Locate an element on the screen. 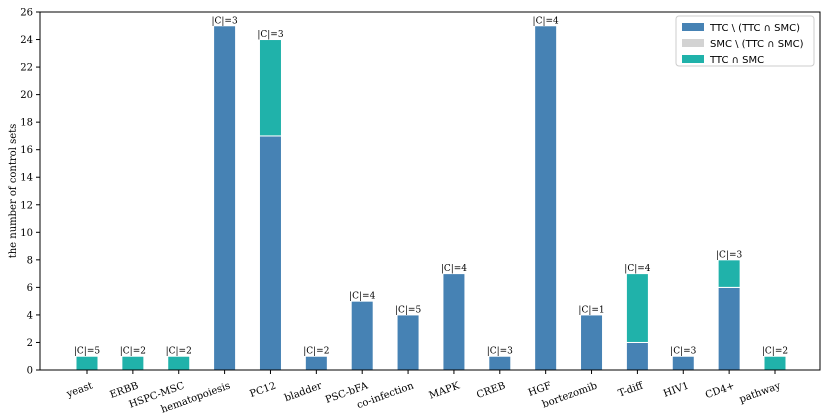  y-tick-label: 18 is located at coordinates (26, 123).